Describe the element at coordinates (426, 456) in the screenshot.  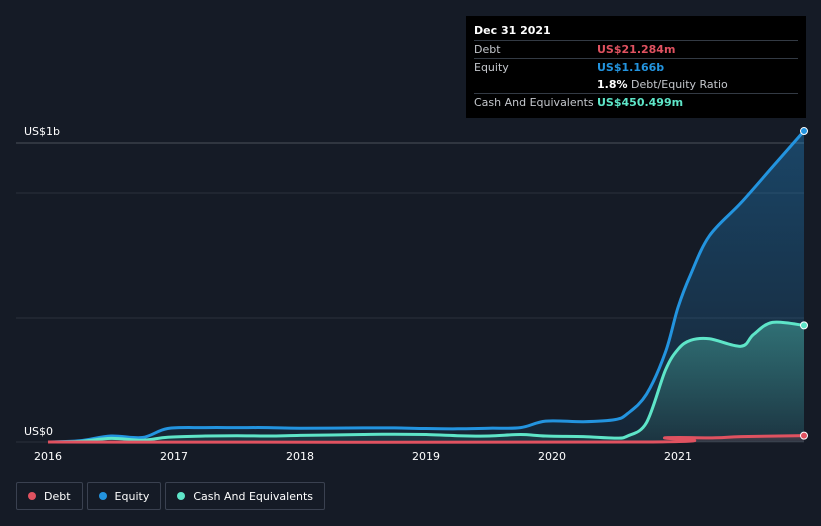
I see `x-tick-label: 2019` at that location.